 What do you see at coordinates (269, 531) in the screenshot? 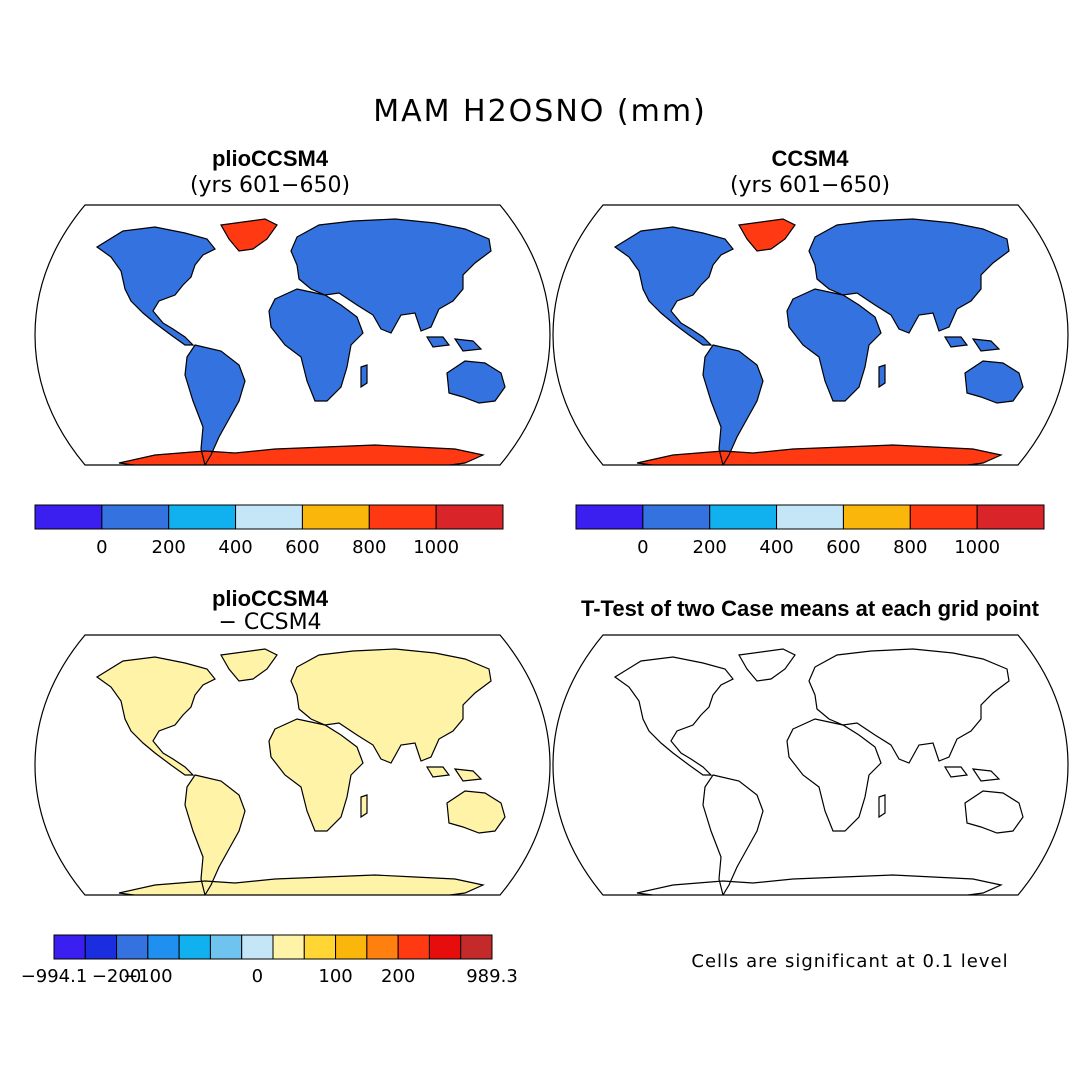
I see `colorbar-1: 0 200 400 600 800 1000` at bounding box center [269, 531].